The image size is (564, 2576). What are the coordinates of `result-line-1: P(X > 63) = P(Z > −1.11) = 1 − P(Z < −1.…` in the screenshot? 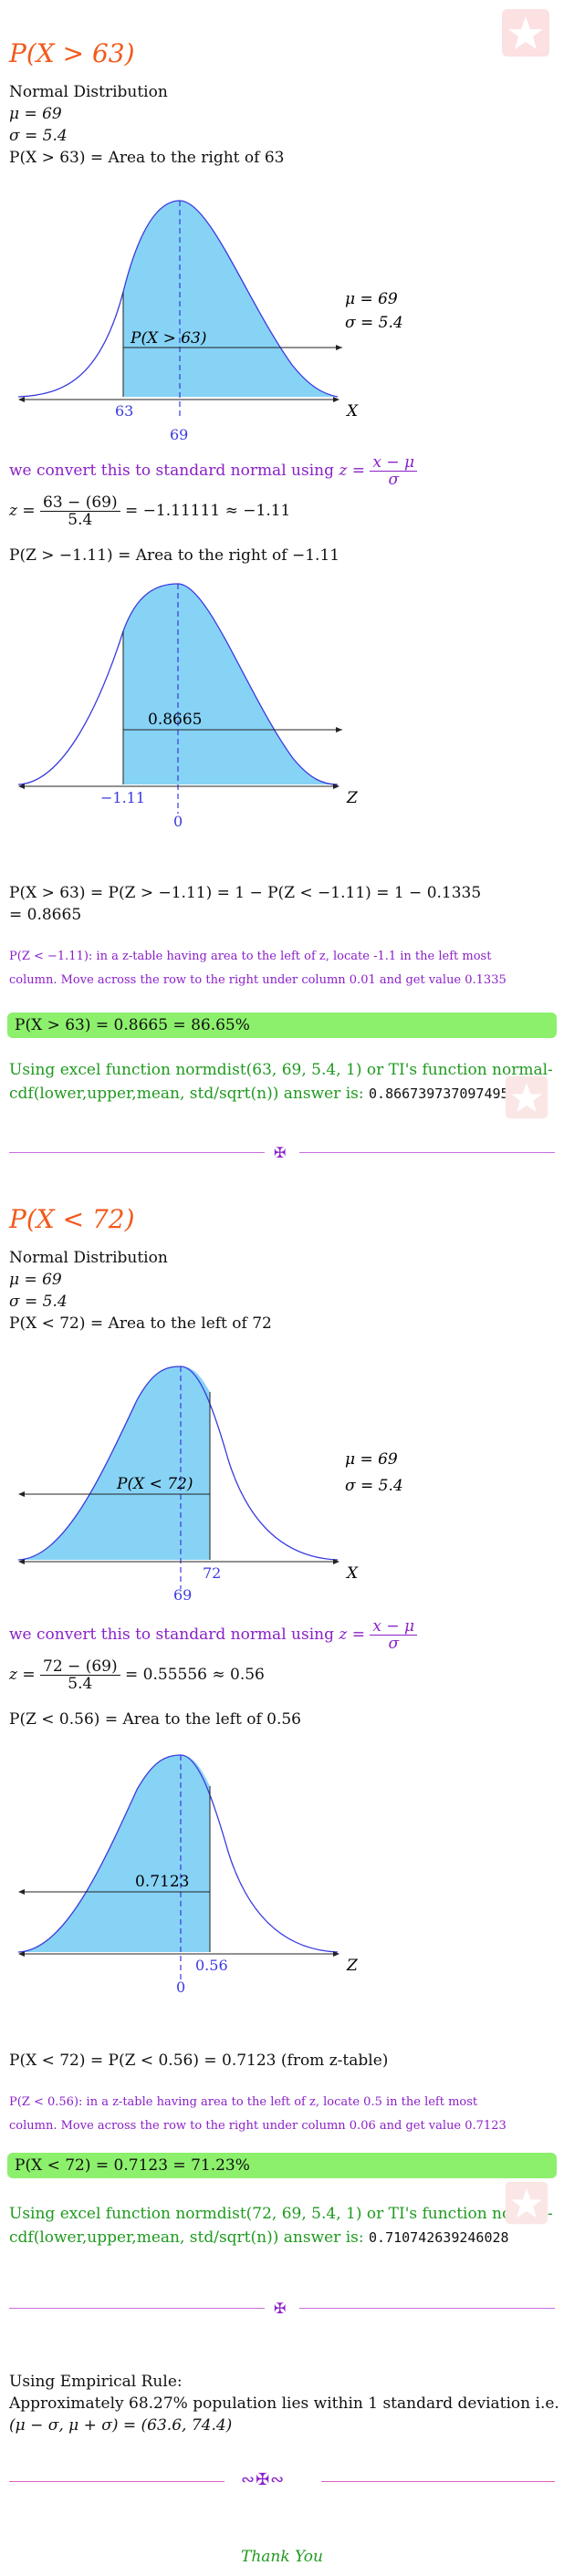 It's located at (245, 893).